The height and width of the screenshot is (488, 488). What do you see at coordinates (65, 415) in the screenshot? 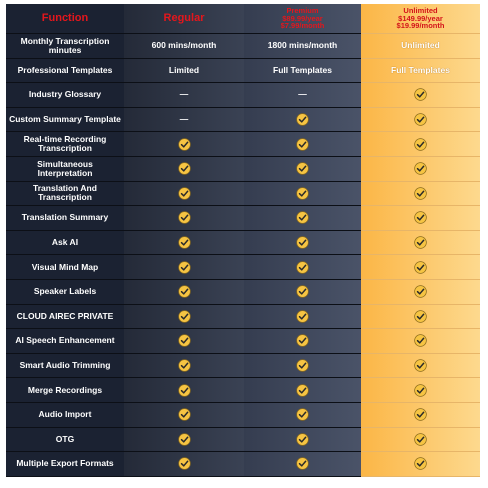
I see `feature-name: Audio Import` at bounding box center [65, 415].